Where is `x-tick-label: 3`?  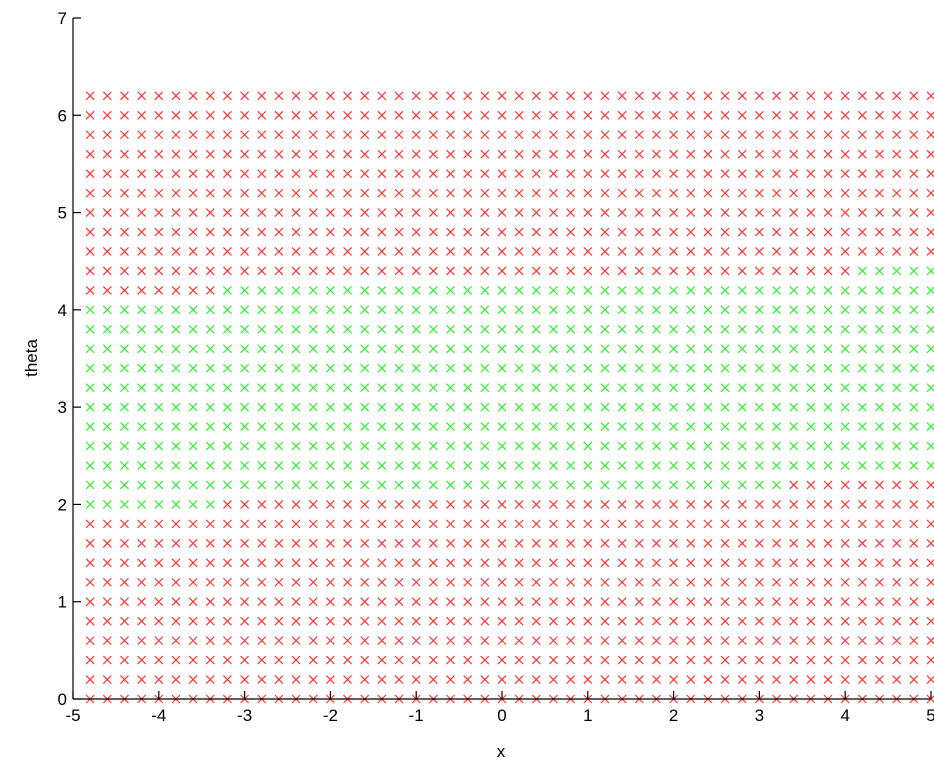
x-tick-label: 3 is located at coordinates (759, 715).